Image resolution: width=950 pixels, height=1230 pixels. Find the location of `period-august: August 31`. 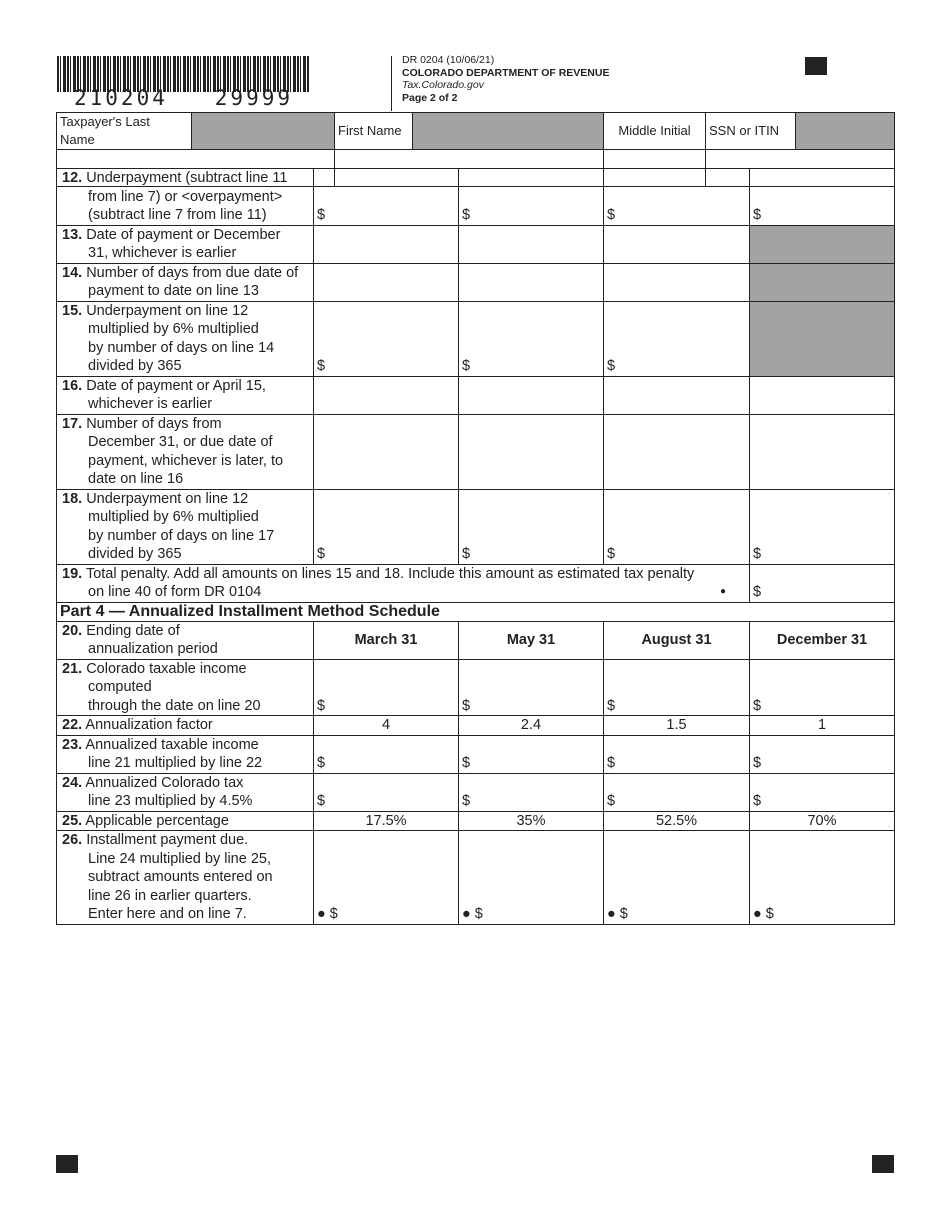

period-august: August 31 is located at coordinates (676, 640).